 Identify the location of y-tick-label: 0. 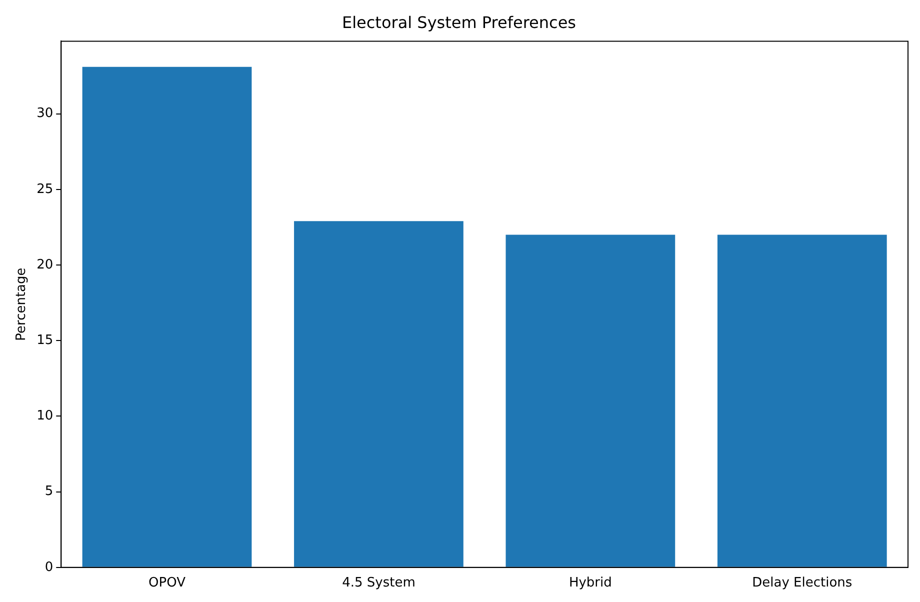
(49, 567).